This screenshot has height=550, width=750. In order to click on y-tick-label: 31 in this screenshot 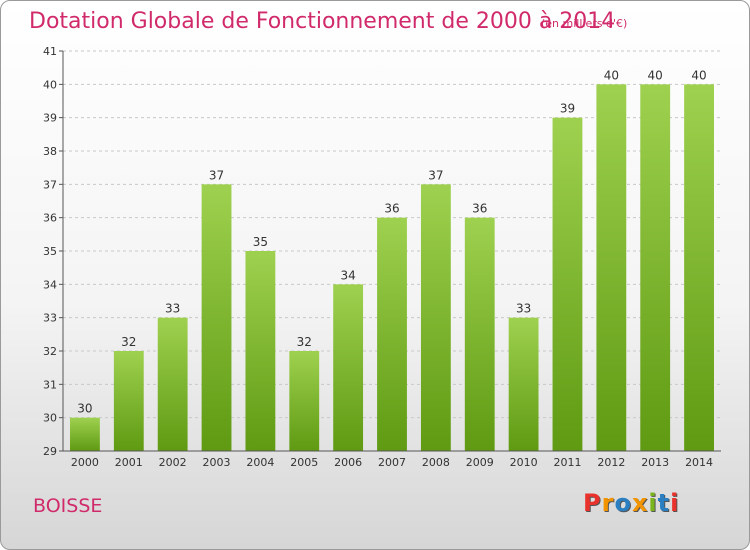, I will do `click(50, 384)`.